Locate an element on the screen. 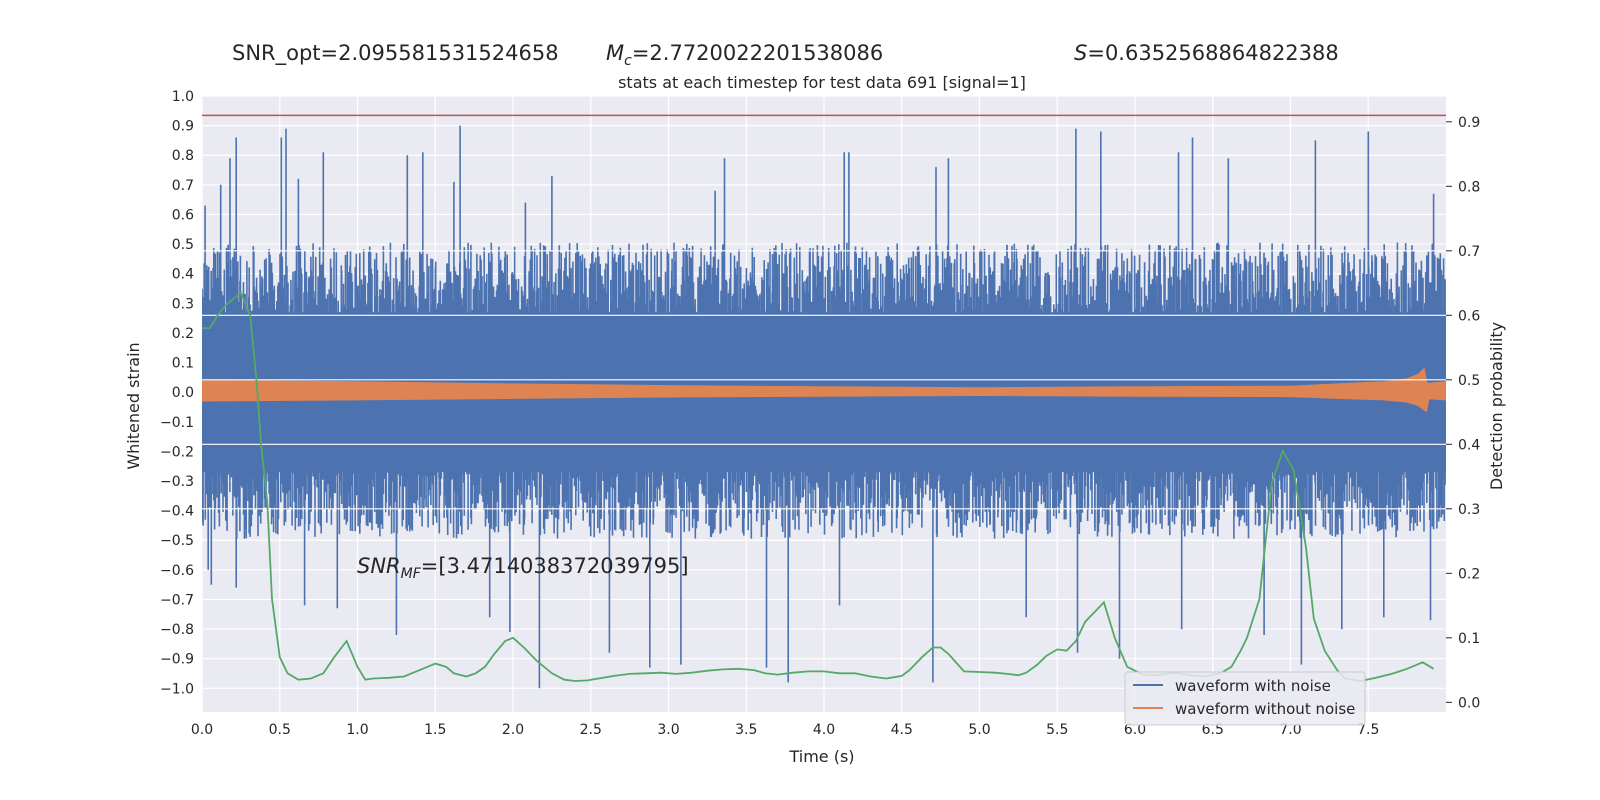  y-tick-label: −1.0 is located at coordinates (177, 689).